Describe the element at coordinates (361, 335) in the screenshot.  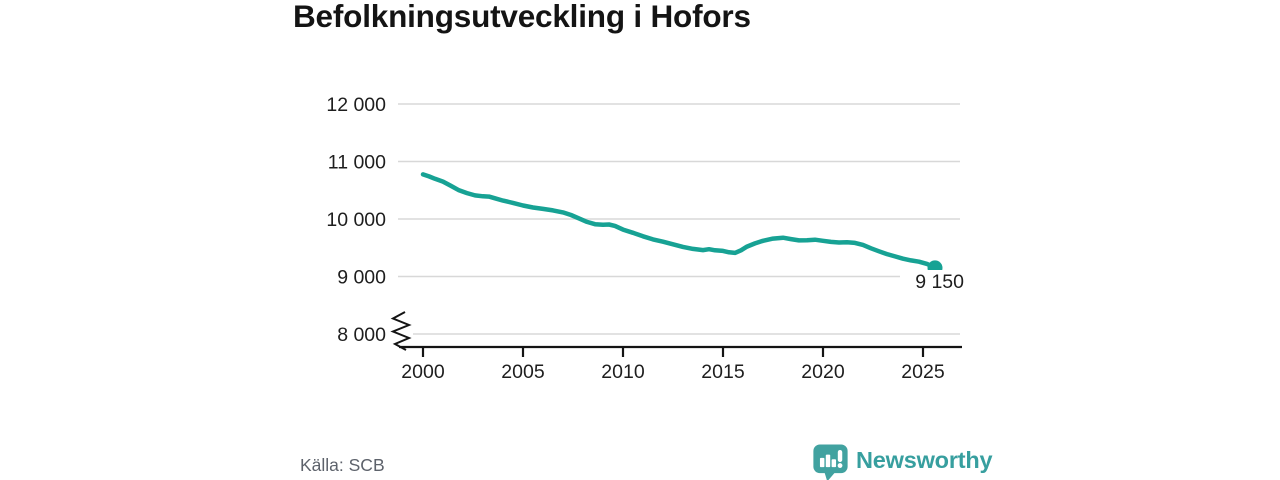
I see `y-tick-label: 8 000` at that location.